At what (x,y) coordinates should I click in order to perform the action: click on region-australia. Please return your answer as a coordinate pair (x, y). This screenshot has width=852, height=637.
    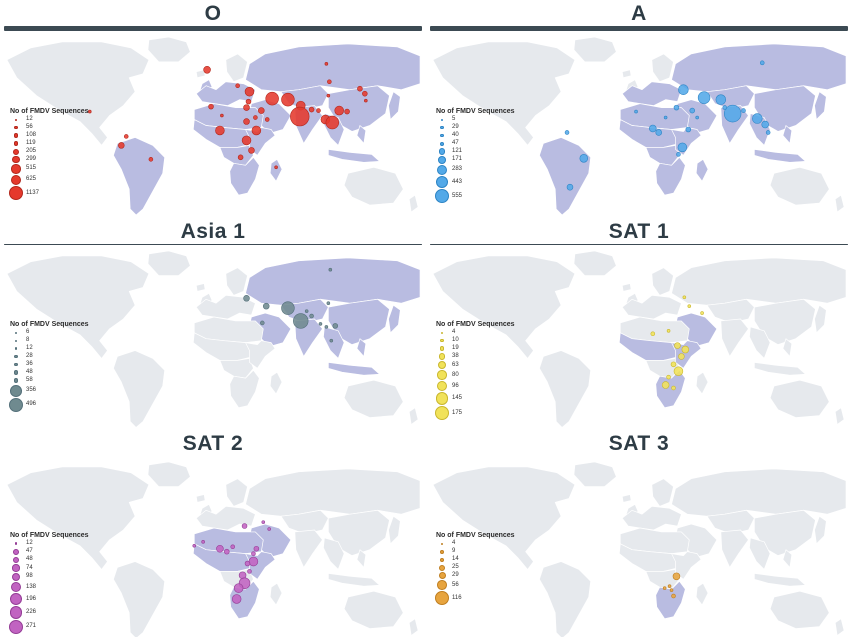
    Looking at the image, I should click on (373, 398).